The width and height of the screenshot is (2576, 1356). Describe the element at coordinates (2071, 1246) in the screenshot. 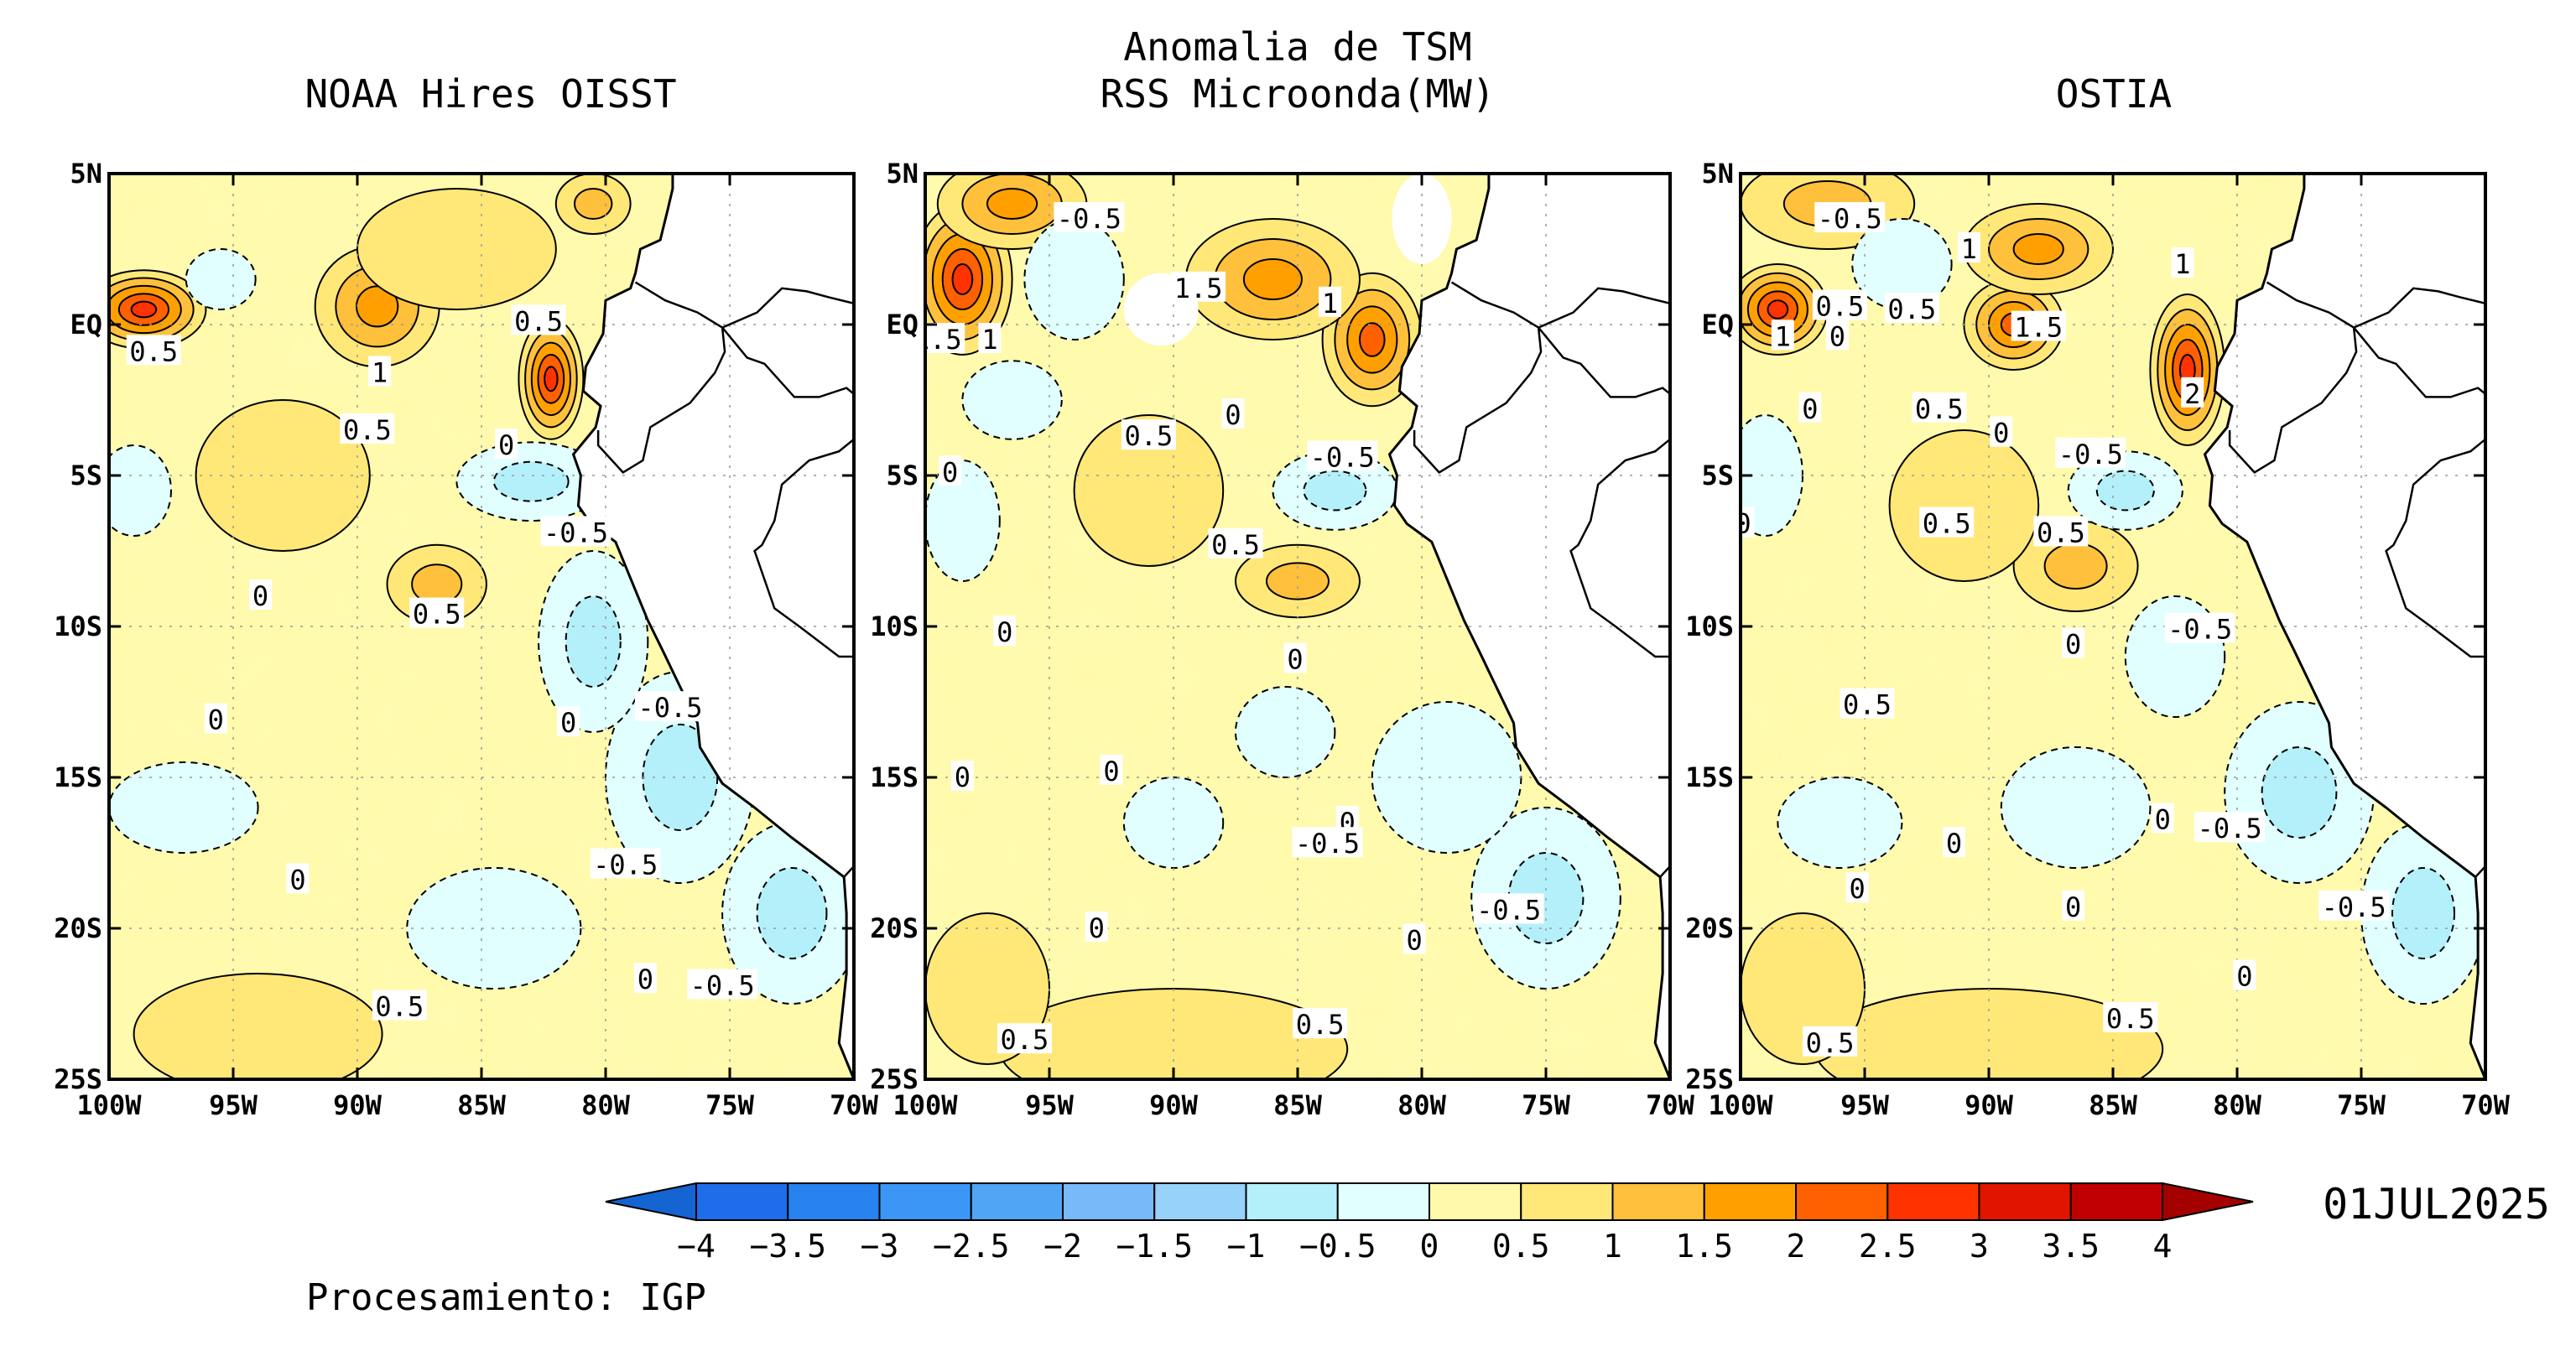

I see `colorbar-tick-label: 3.5` at that location.